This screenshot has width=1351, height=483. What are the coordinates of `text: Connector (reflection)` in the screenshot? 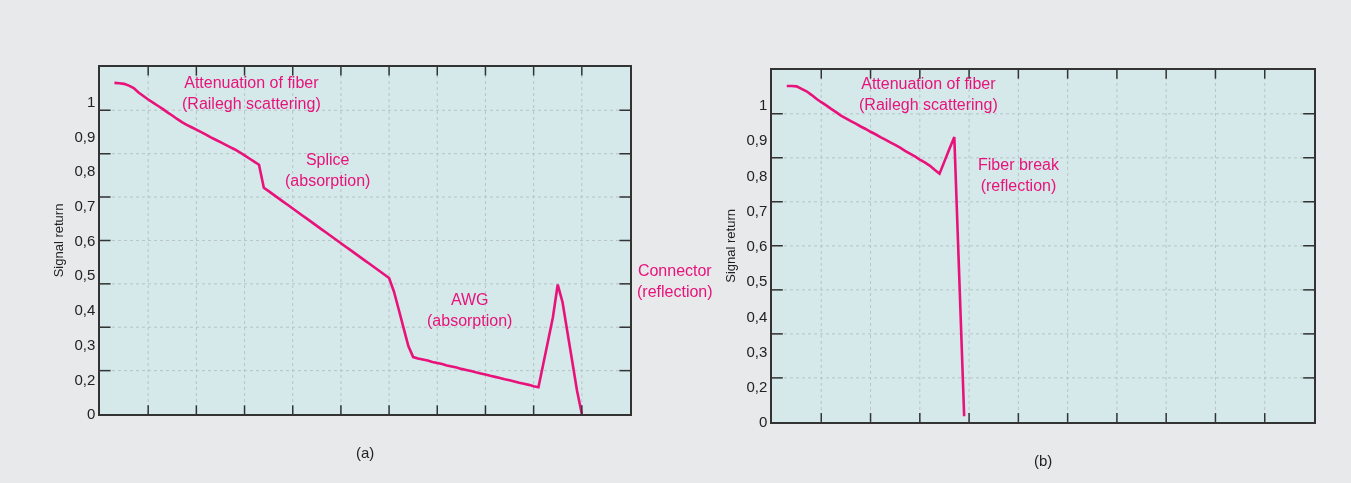 It's located at (675, 281).